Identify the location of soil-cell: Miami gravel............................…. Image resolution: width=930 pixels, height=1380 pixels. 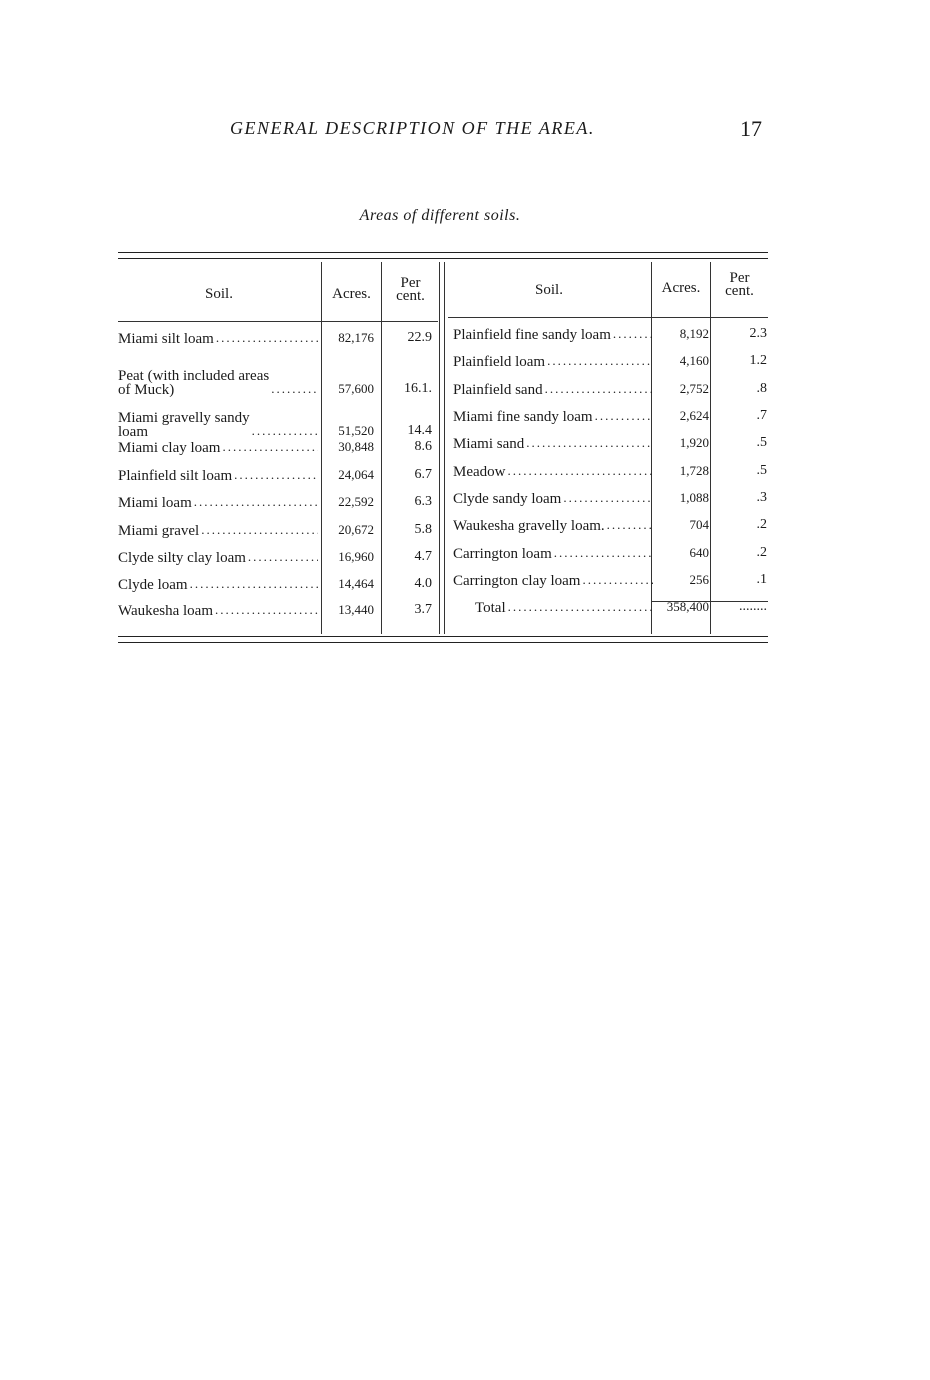
(218, 530).